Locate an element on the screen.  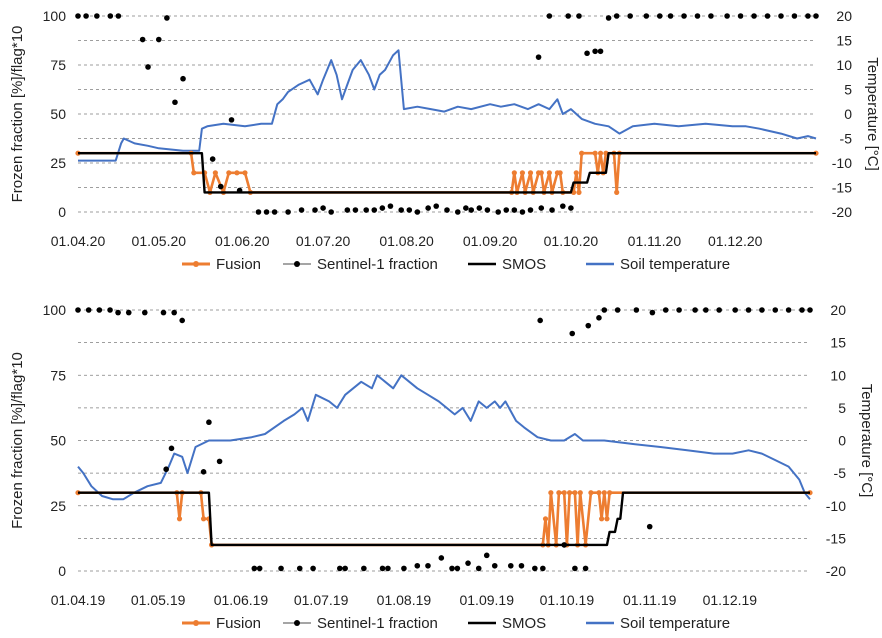
x-tick-label: 01.06.20 is located at coordinates (242, 241).